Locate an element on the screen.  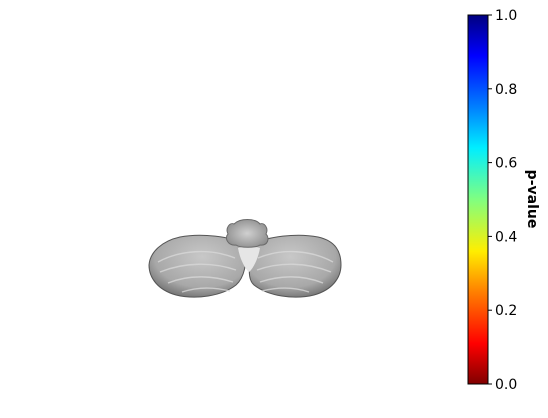
vermis-region is located at coordinates (249, 259).